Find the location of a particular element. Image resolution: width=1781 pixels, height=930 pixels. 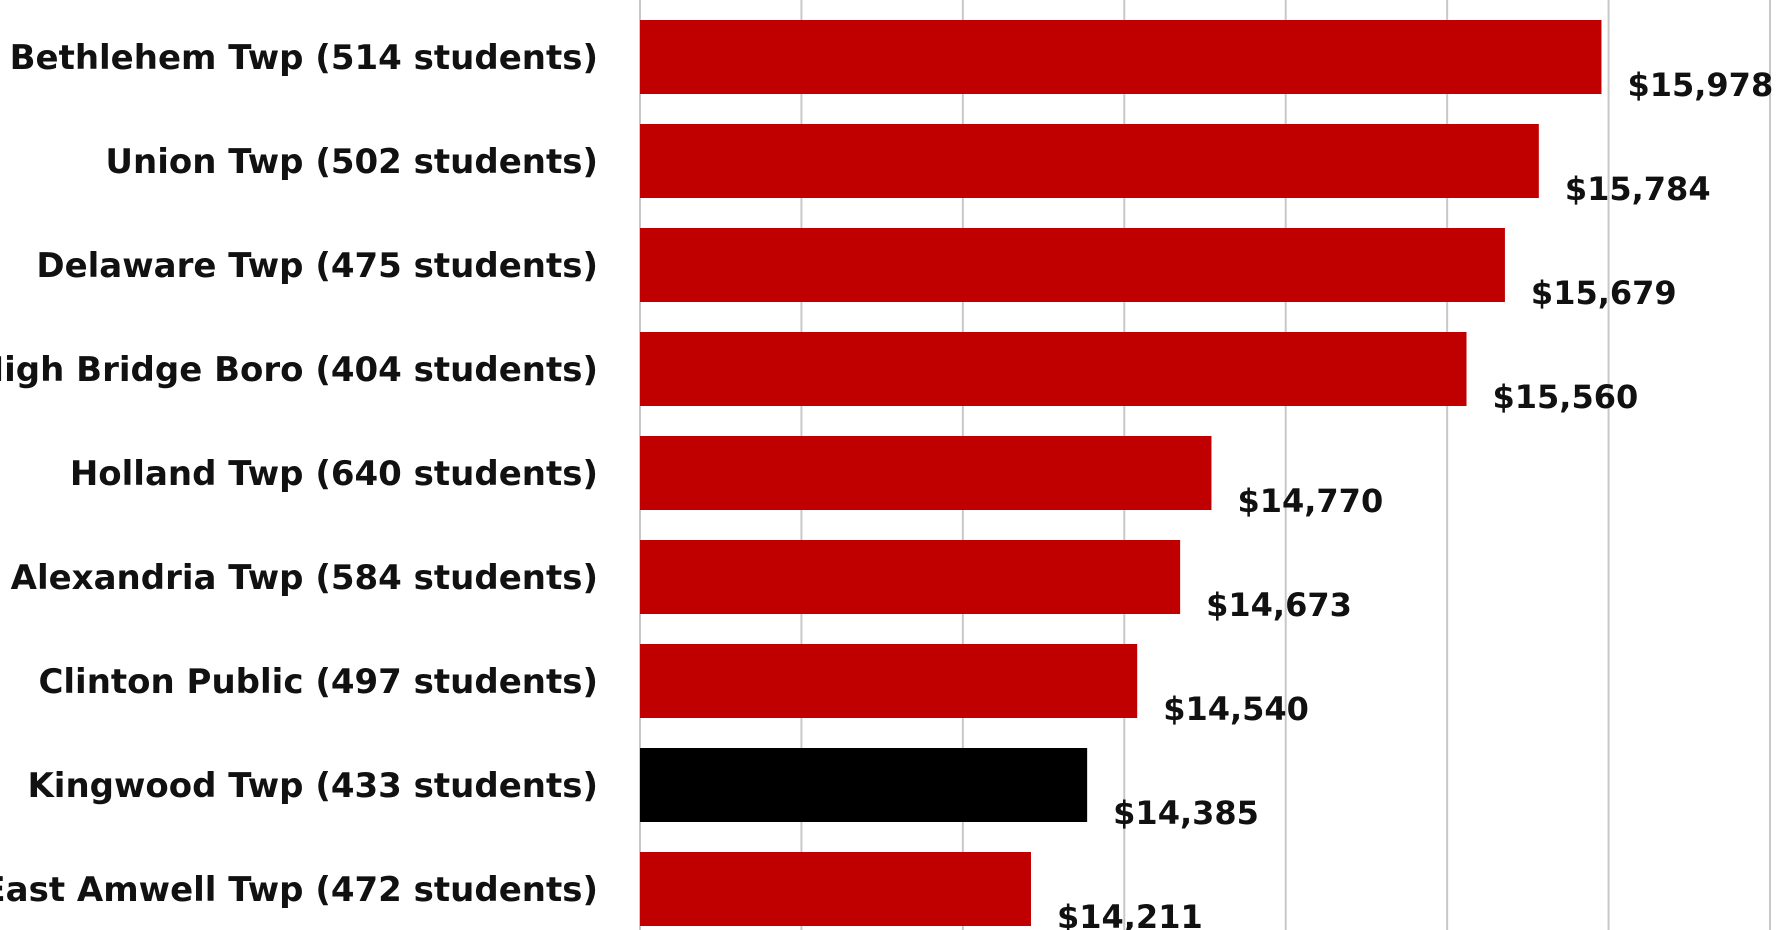

category-label: Kingwood Twp (433 students) is located at coordinates (312, 786).